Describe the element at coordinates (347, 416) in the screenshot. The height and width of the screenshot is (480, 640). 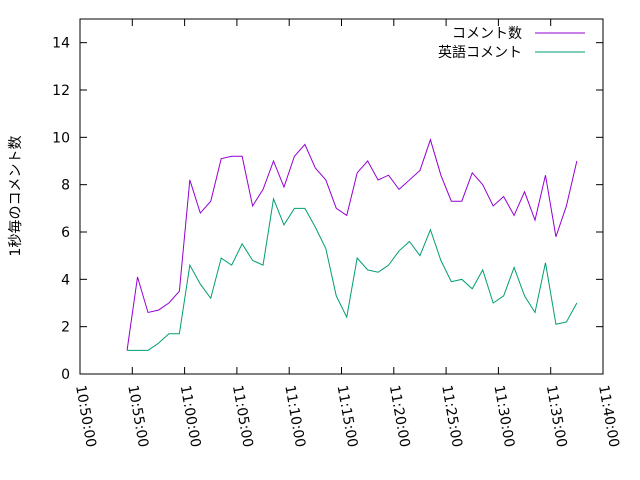
I see `x-tick-label: 11:15:00` at that location.